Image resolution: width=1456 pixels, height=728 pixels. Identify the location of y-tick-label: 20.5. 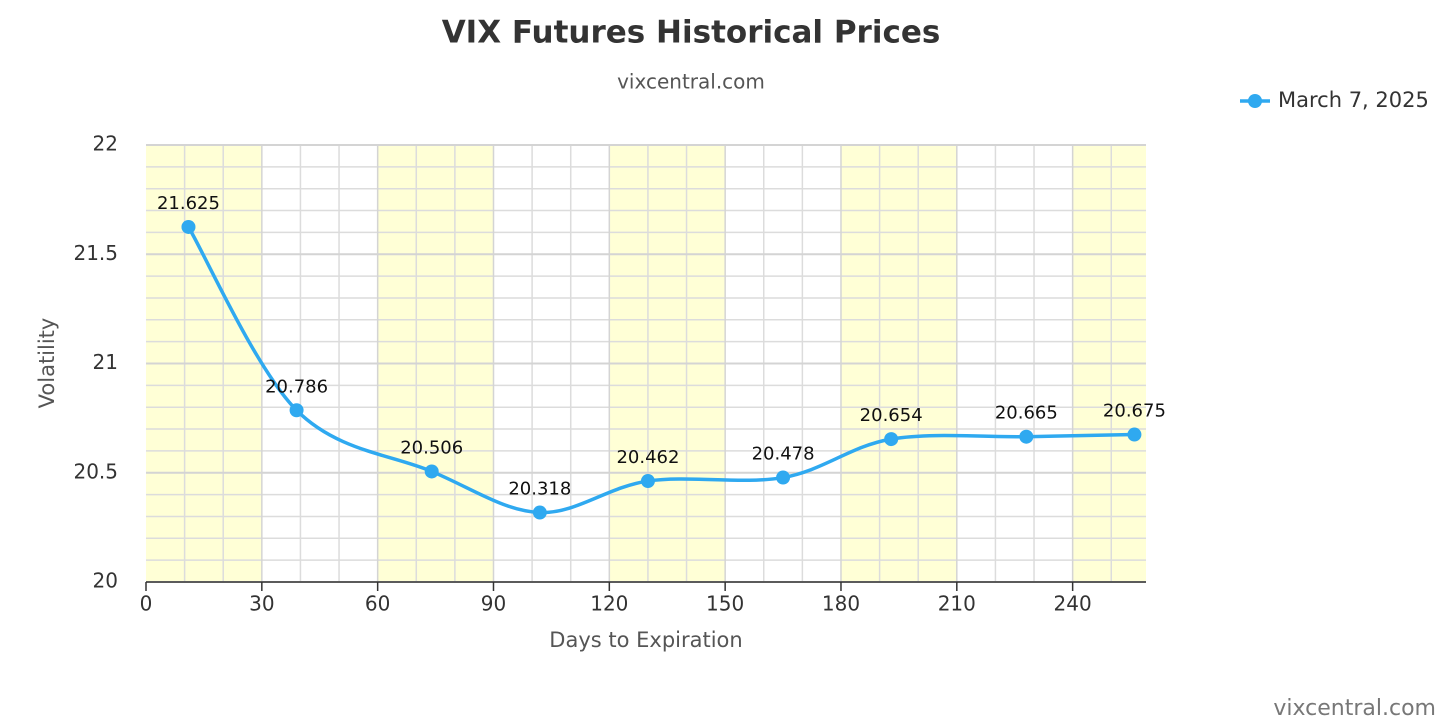
(95, 471).